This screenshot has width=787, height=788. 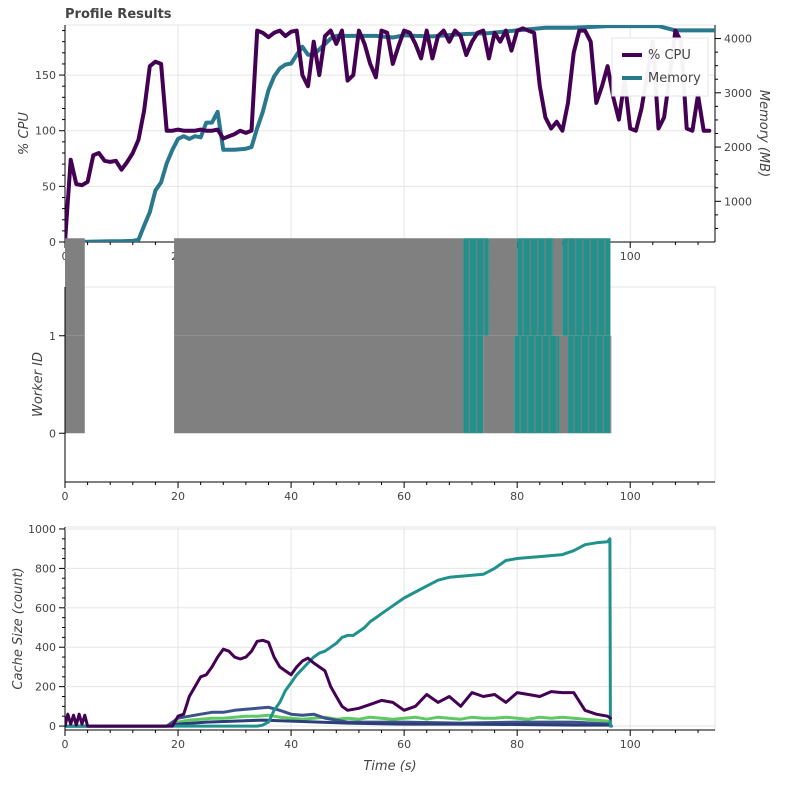 What do you see at coordinates (24, 133) in the screenshot?
I see `y-axis-label: % CPU` at bounding box center [24, 133].